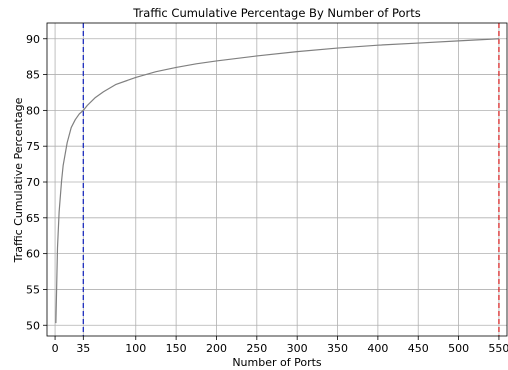 Image resolution: width=508 pixels, height=370 pixels. I want to click on x-tick-label: 200, so click(216, 348).